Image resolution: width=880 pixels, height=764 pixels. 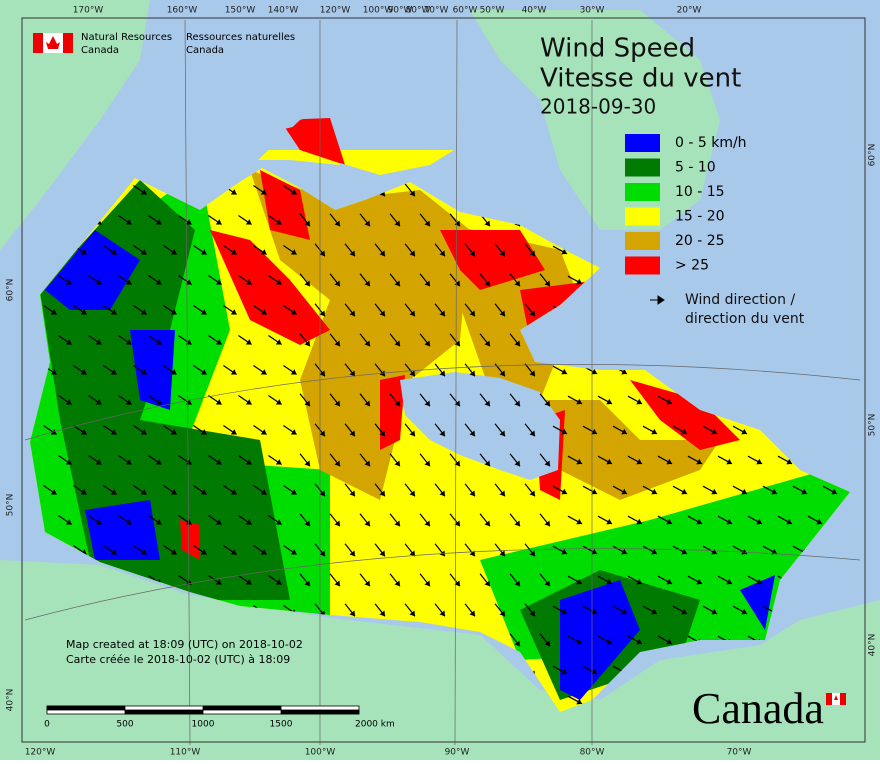 What do you see at coordinates (100, 50) in the screenshot?
I see `org-en: Canada` at bounding box center [100, 50].